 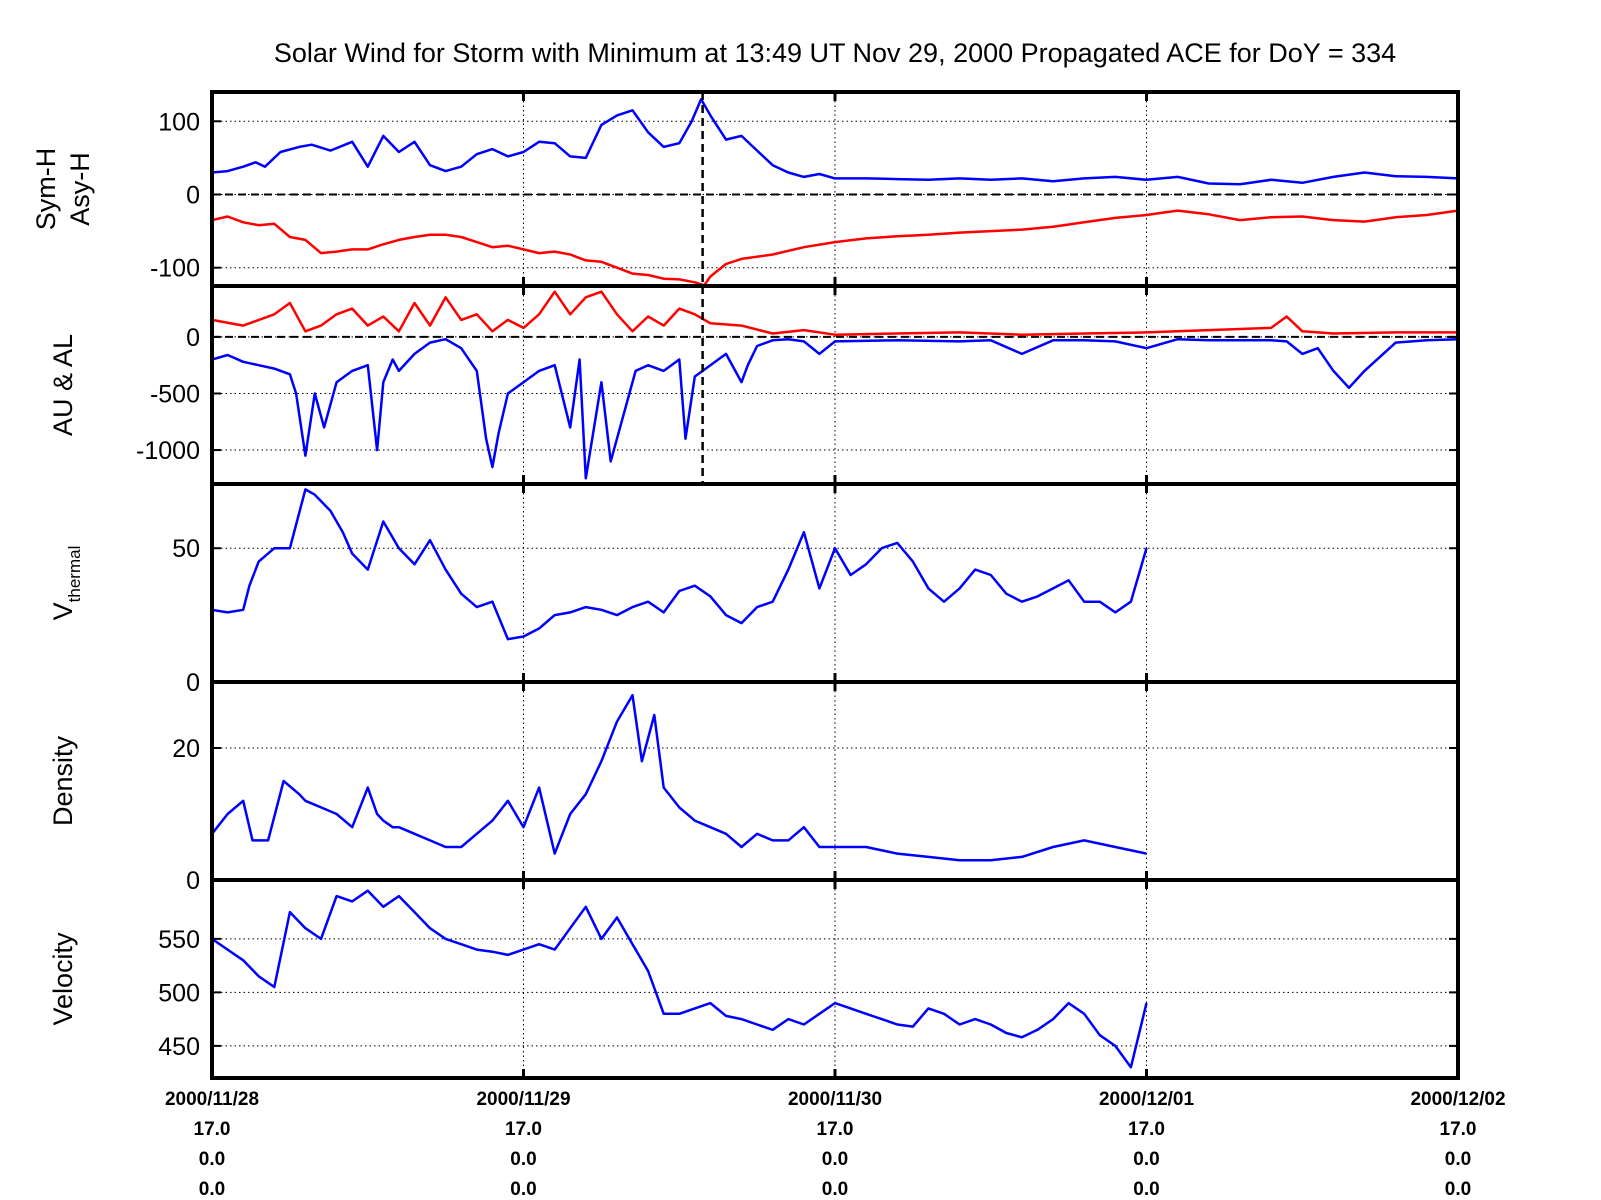 I want to click on y-tick-label: 50, so click(x=186, y=549).